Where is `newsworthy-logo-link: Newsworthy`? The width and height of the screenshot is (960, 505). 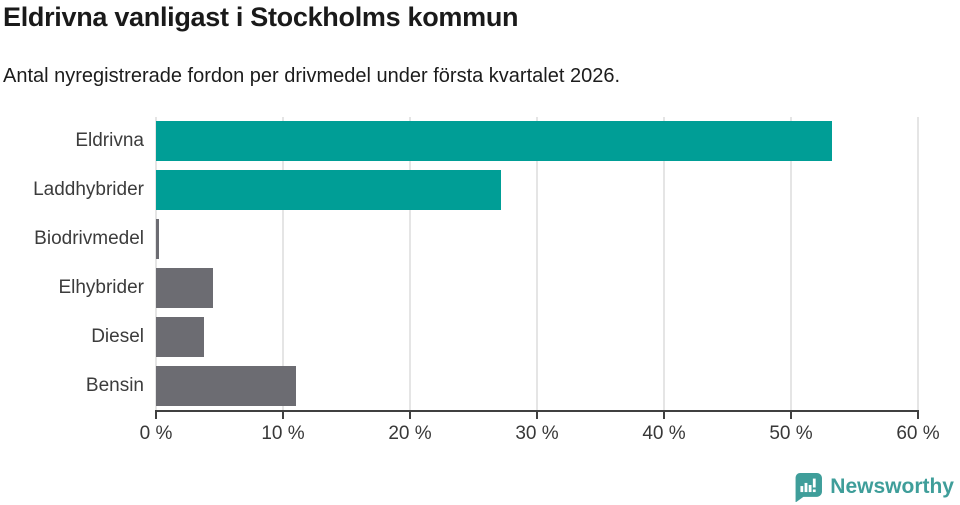
newsworthy-logo-link: Newsworthy is located at coordinates (874, 487).